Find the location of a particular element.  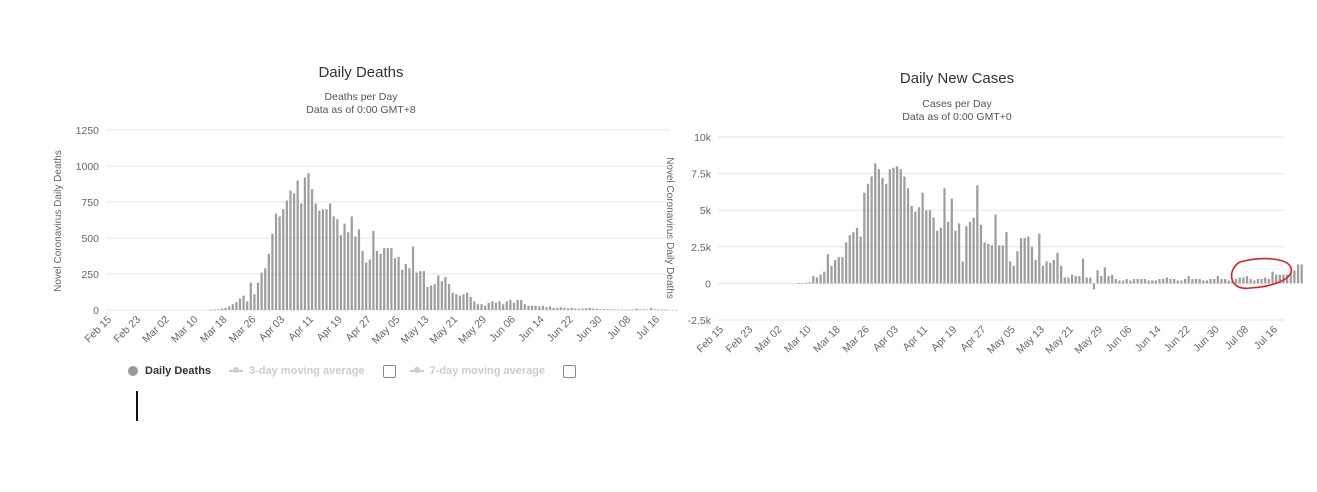

right-x-tick-label: Feb 15 is located at coordinates (711, 340).